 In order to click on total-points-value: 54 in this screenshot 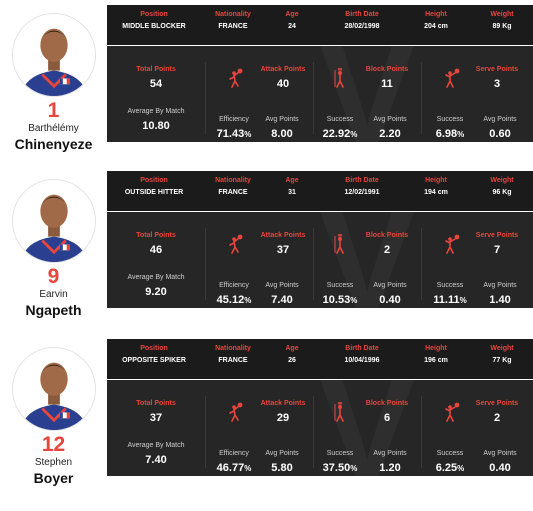, I will do `click(156, 84)`.